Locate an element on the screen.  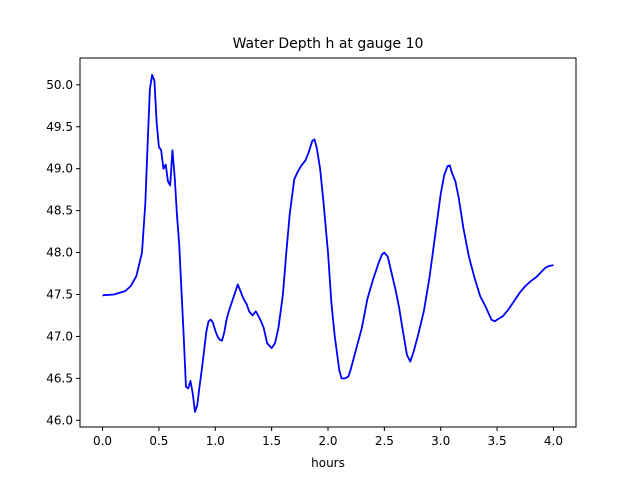
x-tick-label: 3.0 is located at coordinates (440, 441).